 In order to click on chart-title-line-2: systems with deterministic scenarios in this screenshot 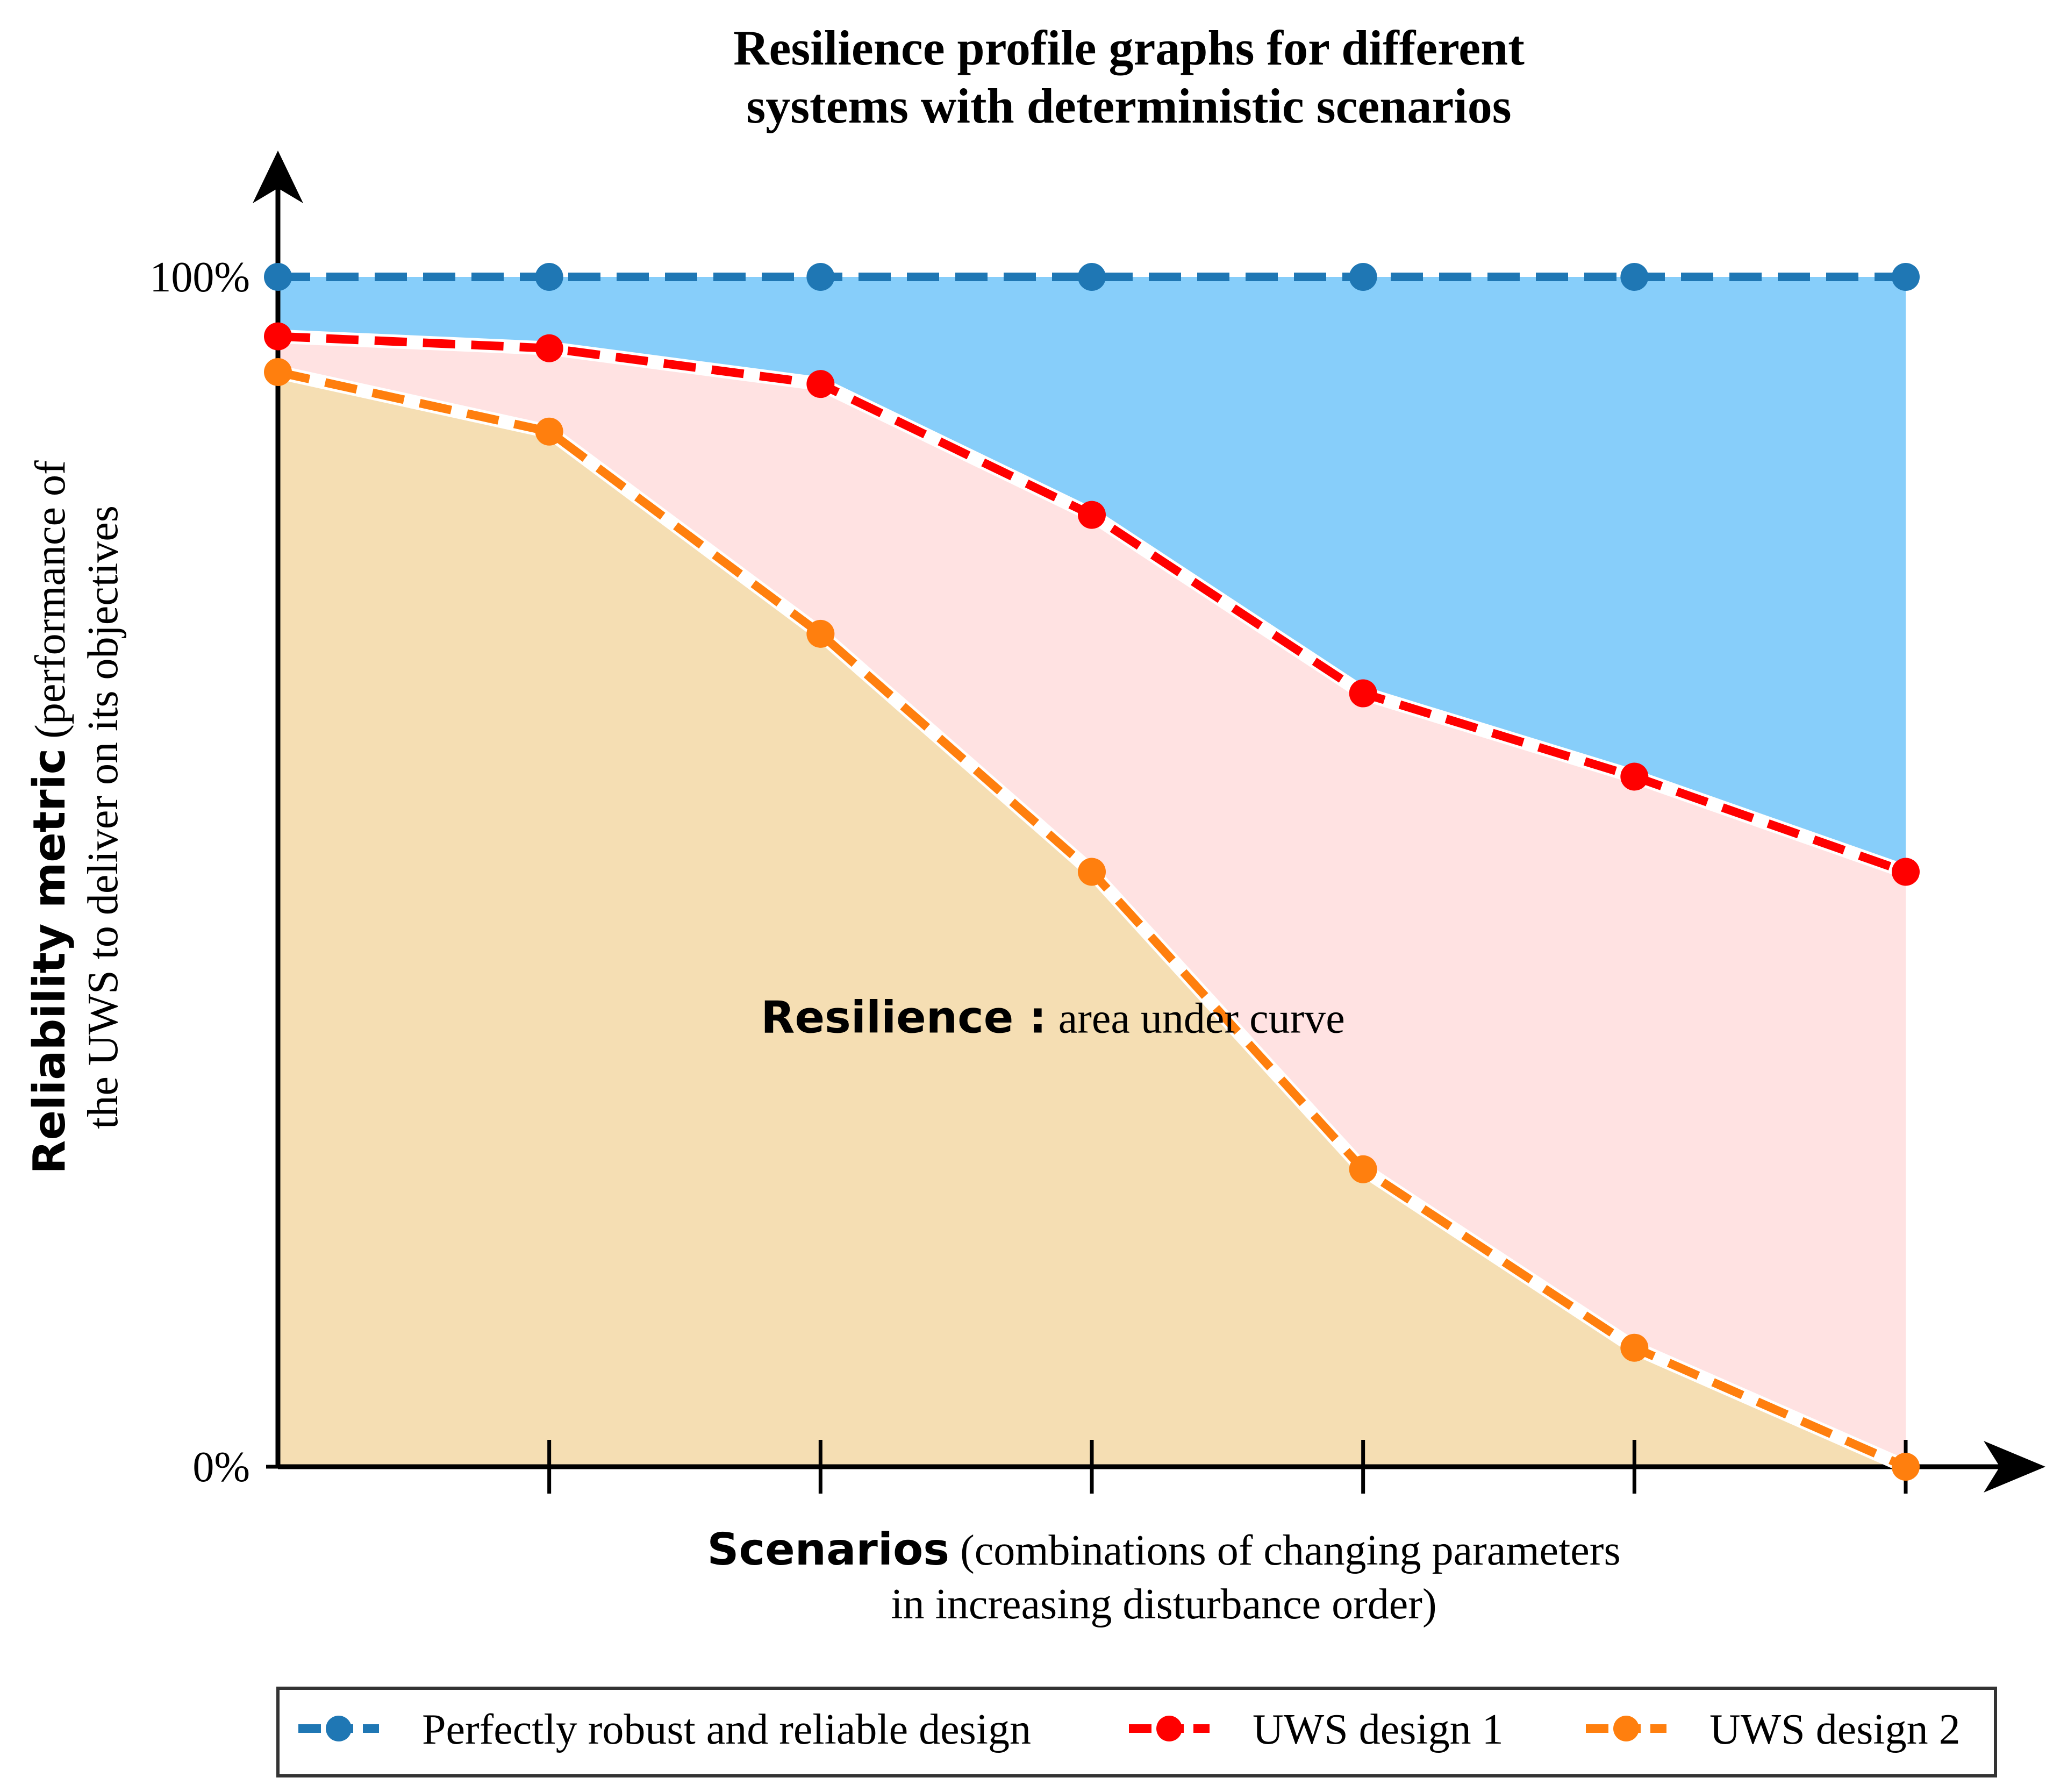, I will do `click(1128, 105)`.